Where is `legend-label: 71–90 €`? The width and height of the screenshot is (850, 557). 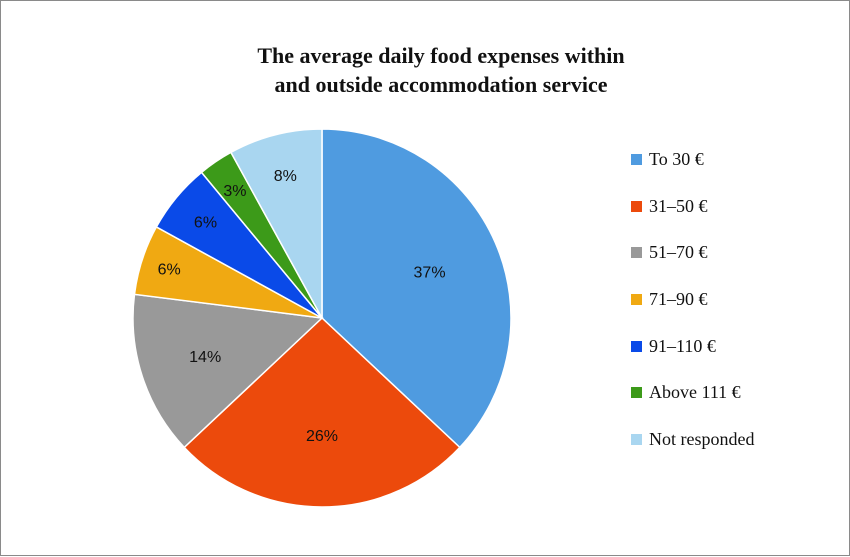
legend-label: 71–90 € is located at coordinates (678, 299).